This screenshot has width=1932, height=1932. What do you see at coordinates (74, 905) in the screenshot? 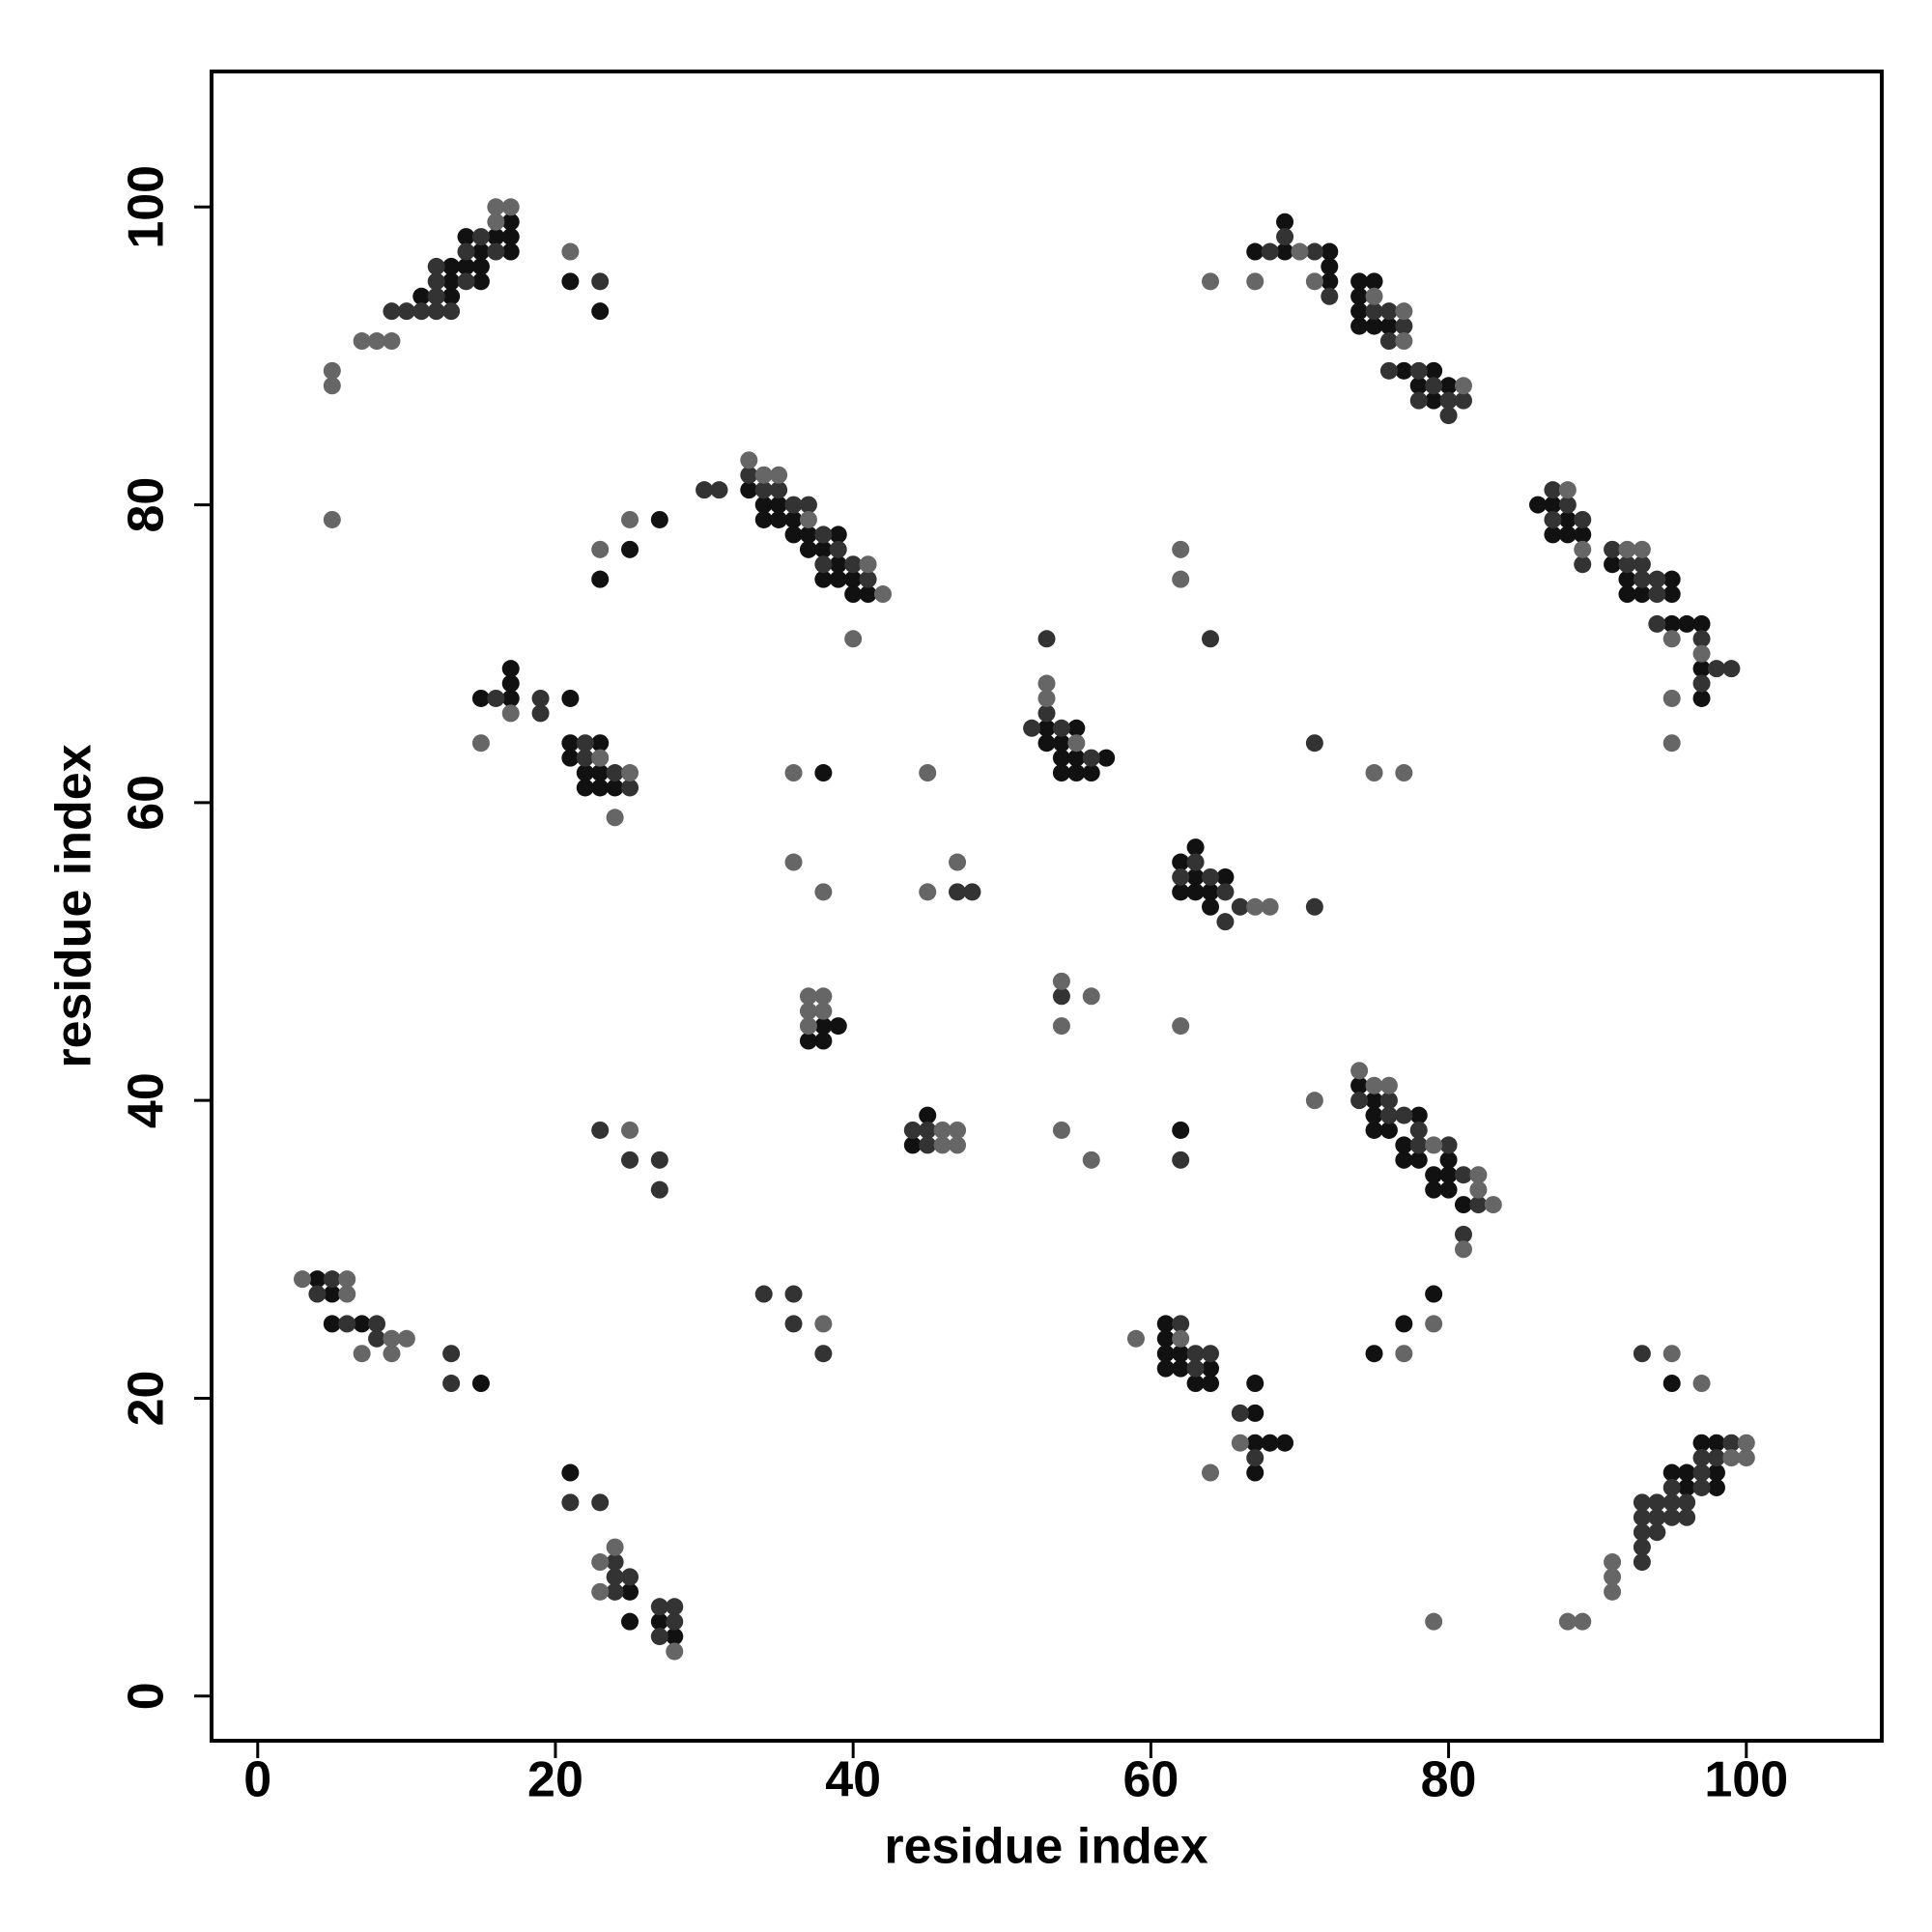
I see `y-axis-label: residue index` at bounding box center [74, 905].